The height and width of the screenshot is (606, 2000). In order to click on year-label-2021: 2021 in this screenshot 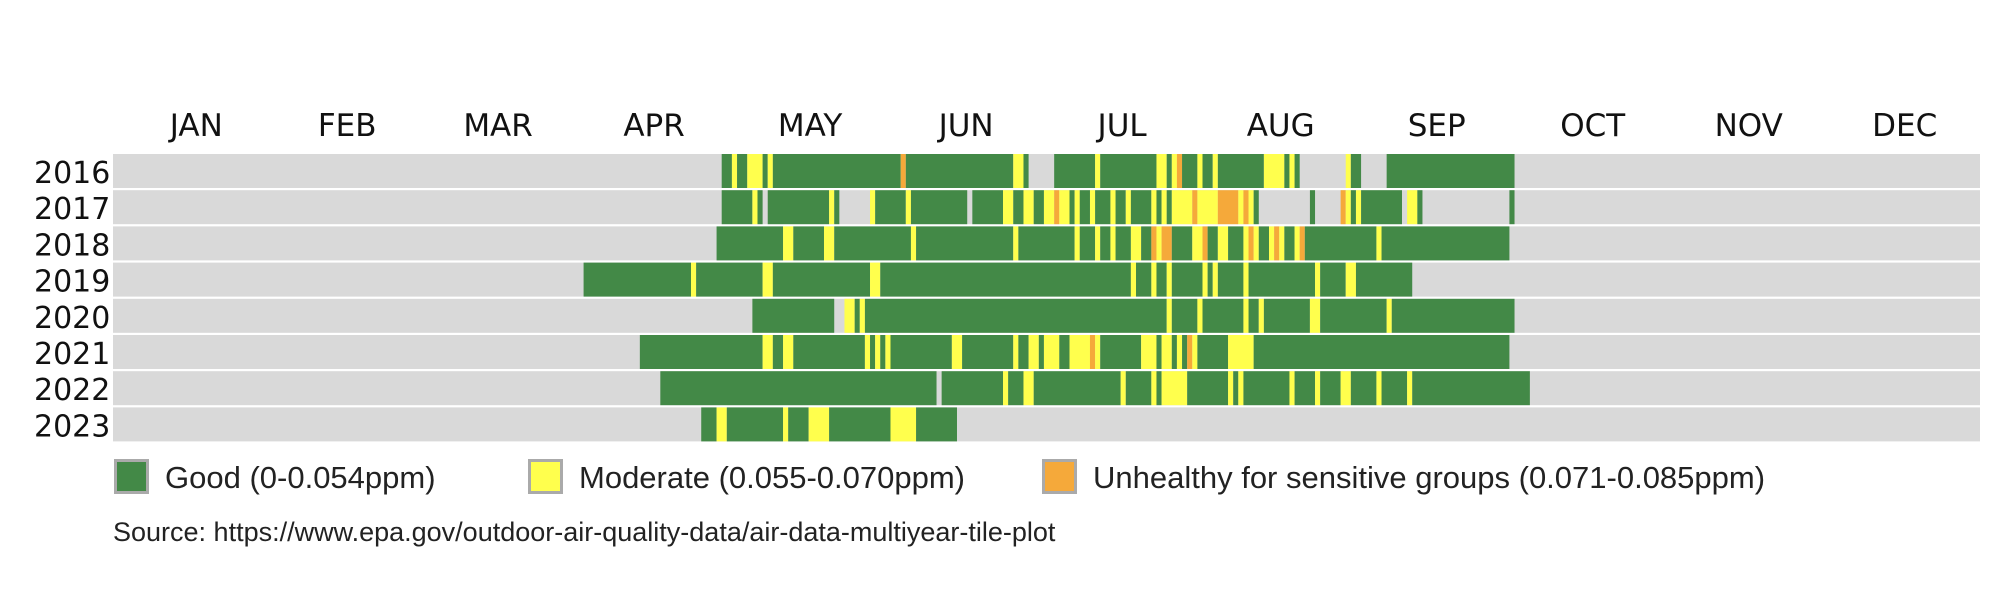, I will do `click(72, 354)`.